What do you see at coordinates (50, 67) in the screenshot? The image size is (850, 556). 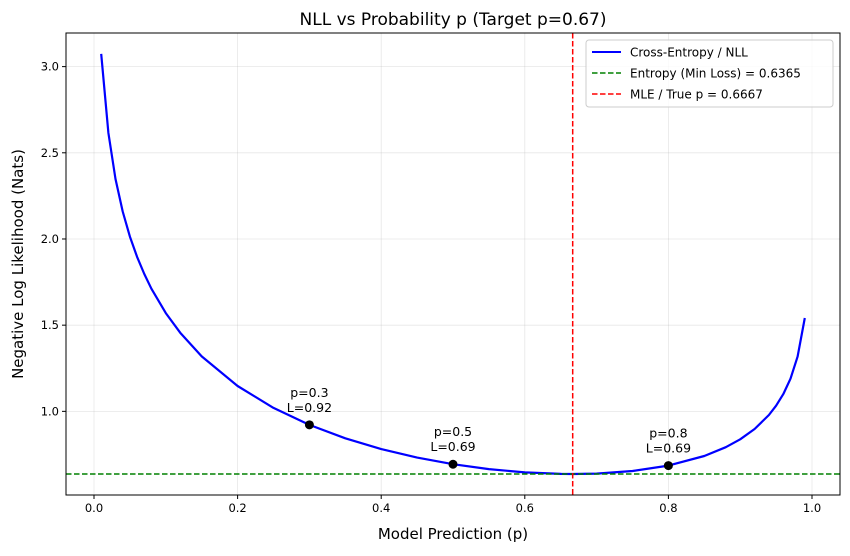 I see `y-tick-label: 3.0` at bounding box center [50, 67].